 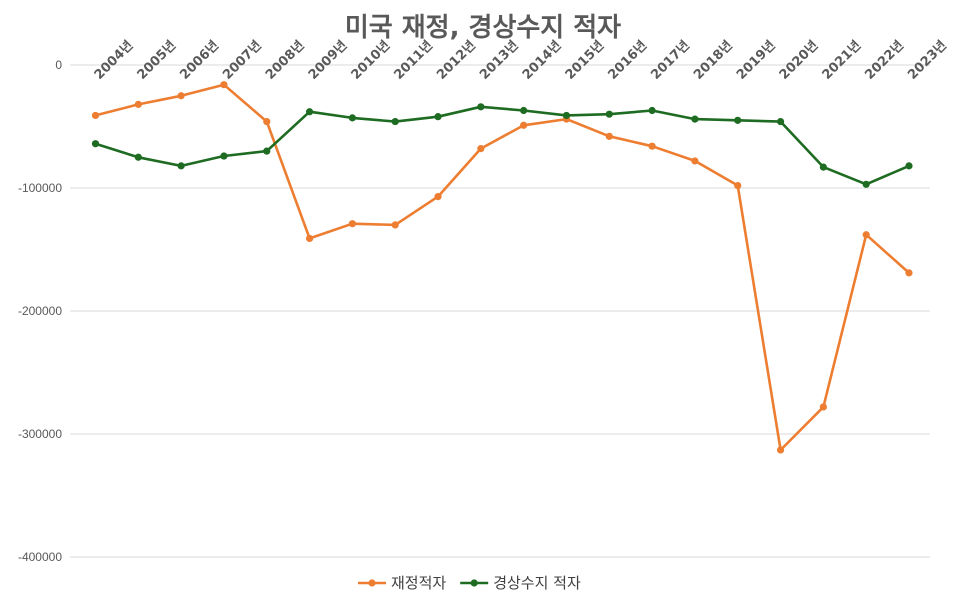 I want to click on x-tick-label: 2013년, so click(x=499, y=60).